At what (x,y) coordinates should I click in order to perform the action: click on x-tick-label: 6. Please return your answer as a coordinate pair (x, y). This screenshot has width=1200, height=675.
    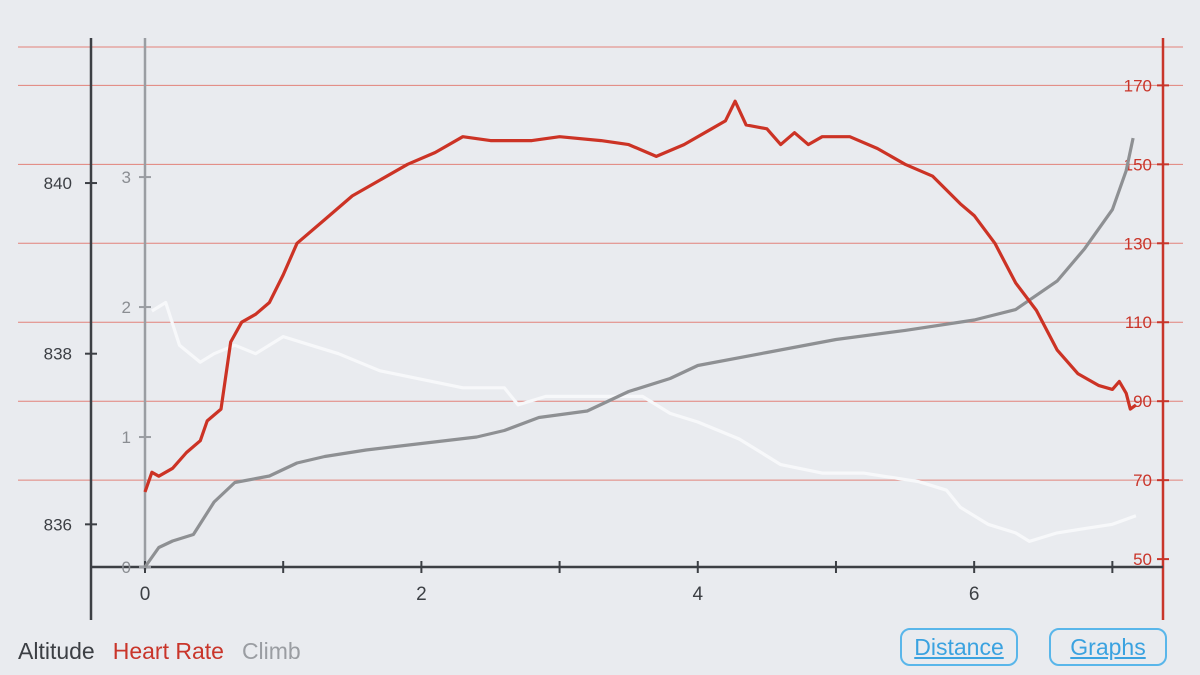
    Looking at the image, I should click on (974, 594).